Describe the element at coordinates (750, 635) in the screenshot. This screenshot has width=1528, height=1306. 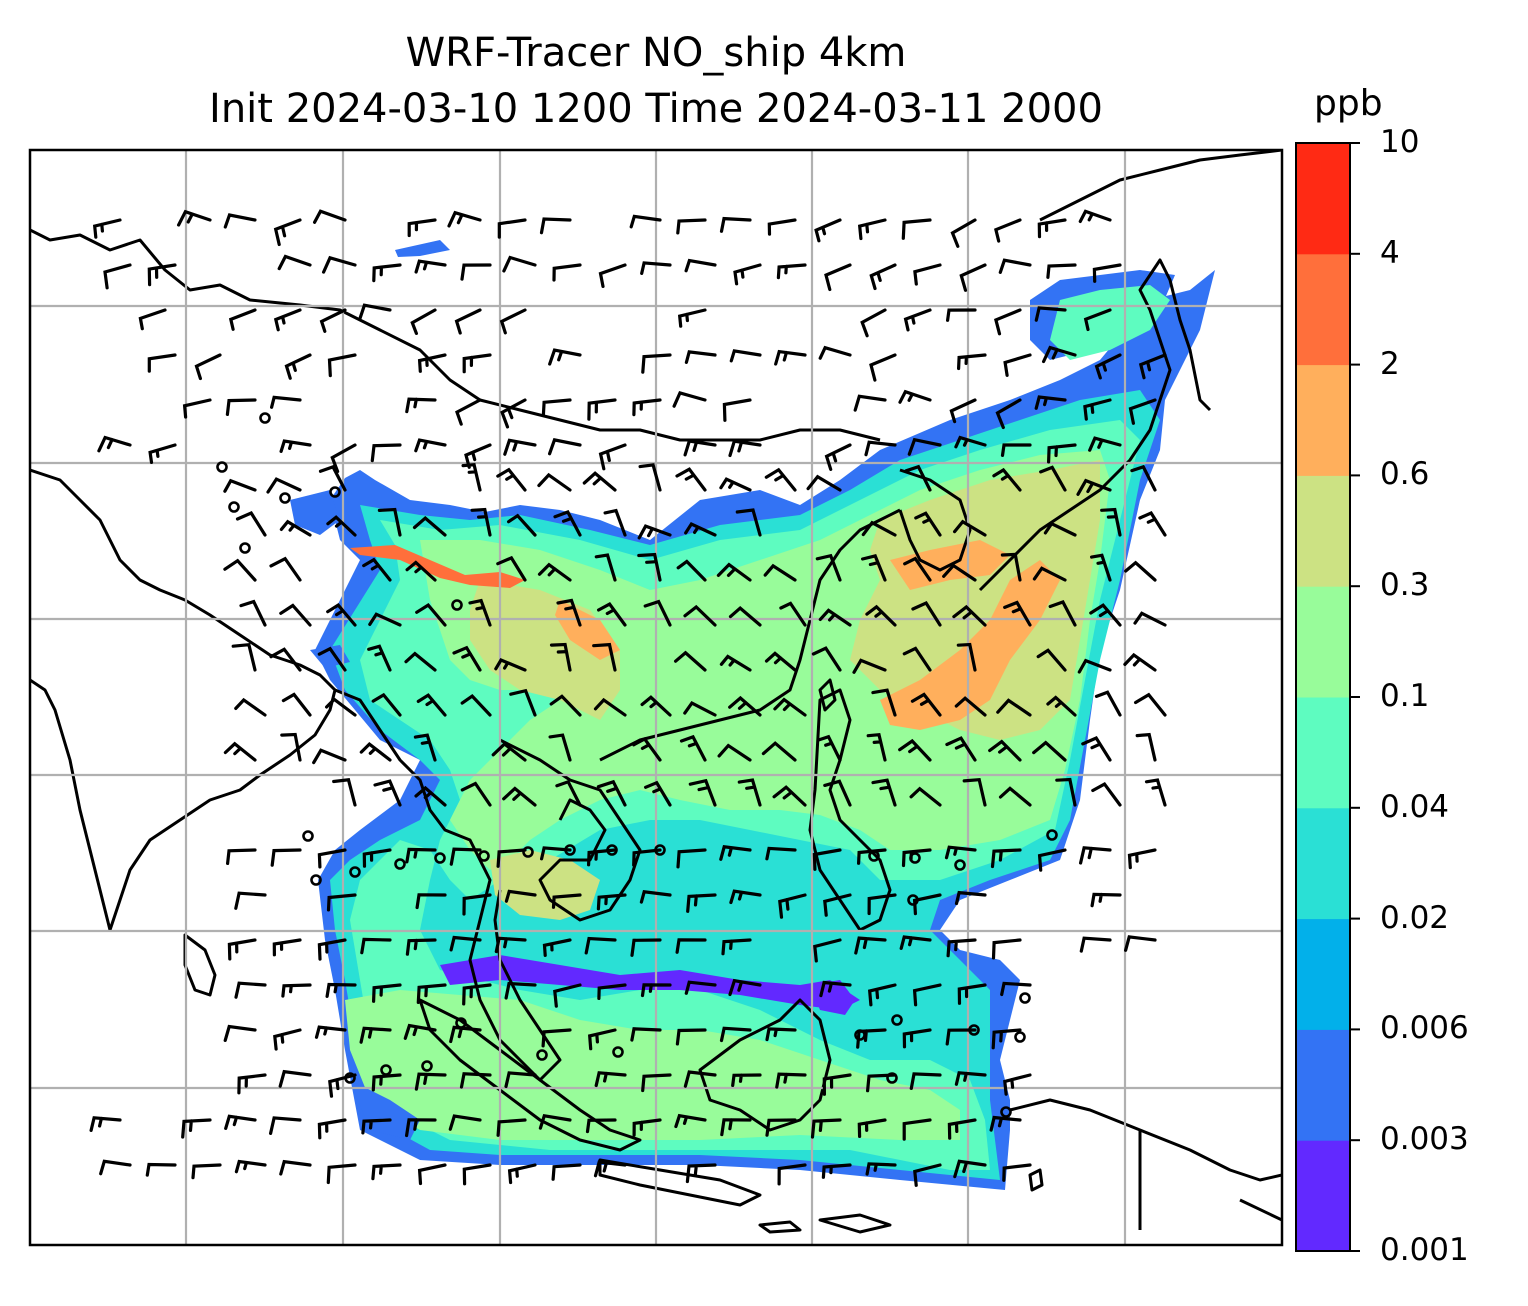
I see `coastline-vietnam` at that location.